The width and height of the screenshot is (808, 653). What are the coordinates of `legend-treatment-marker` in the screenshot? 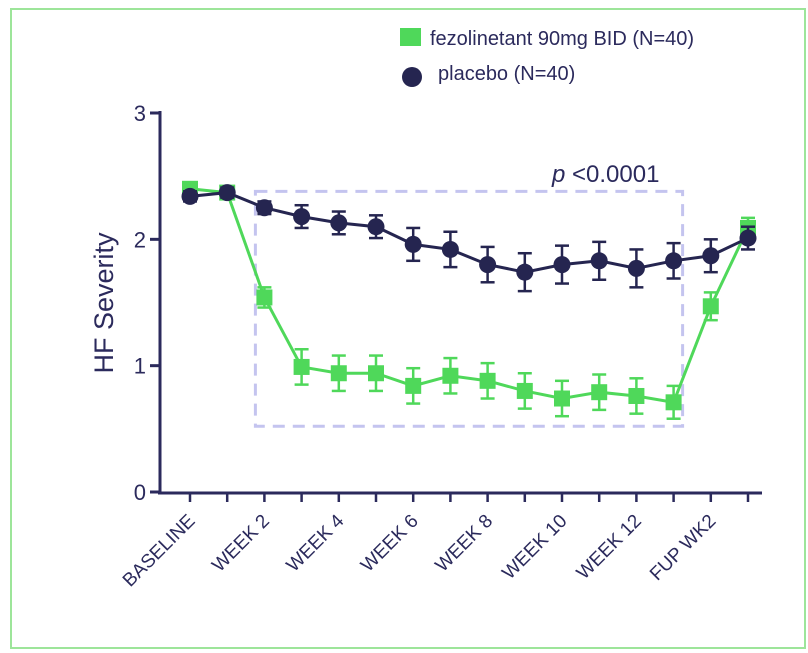 It's located at (410, 37).